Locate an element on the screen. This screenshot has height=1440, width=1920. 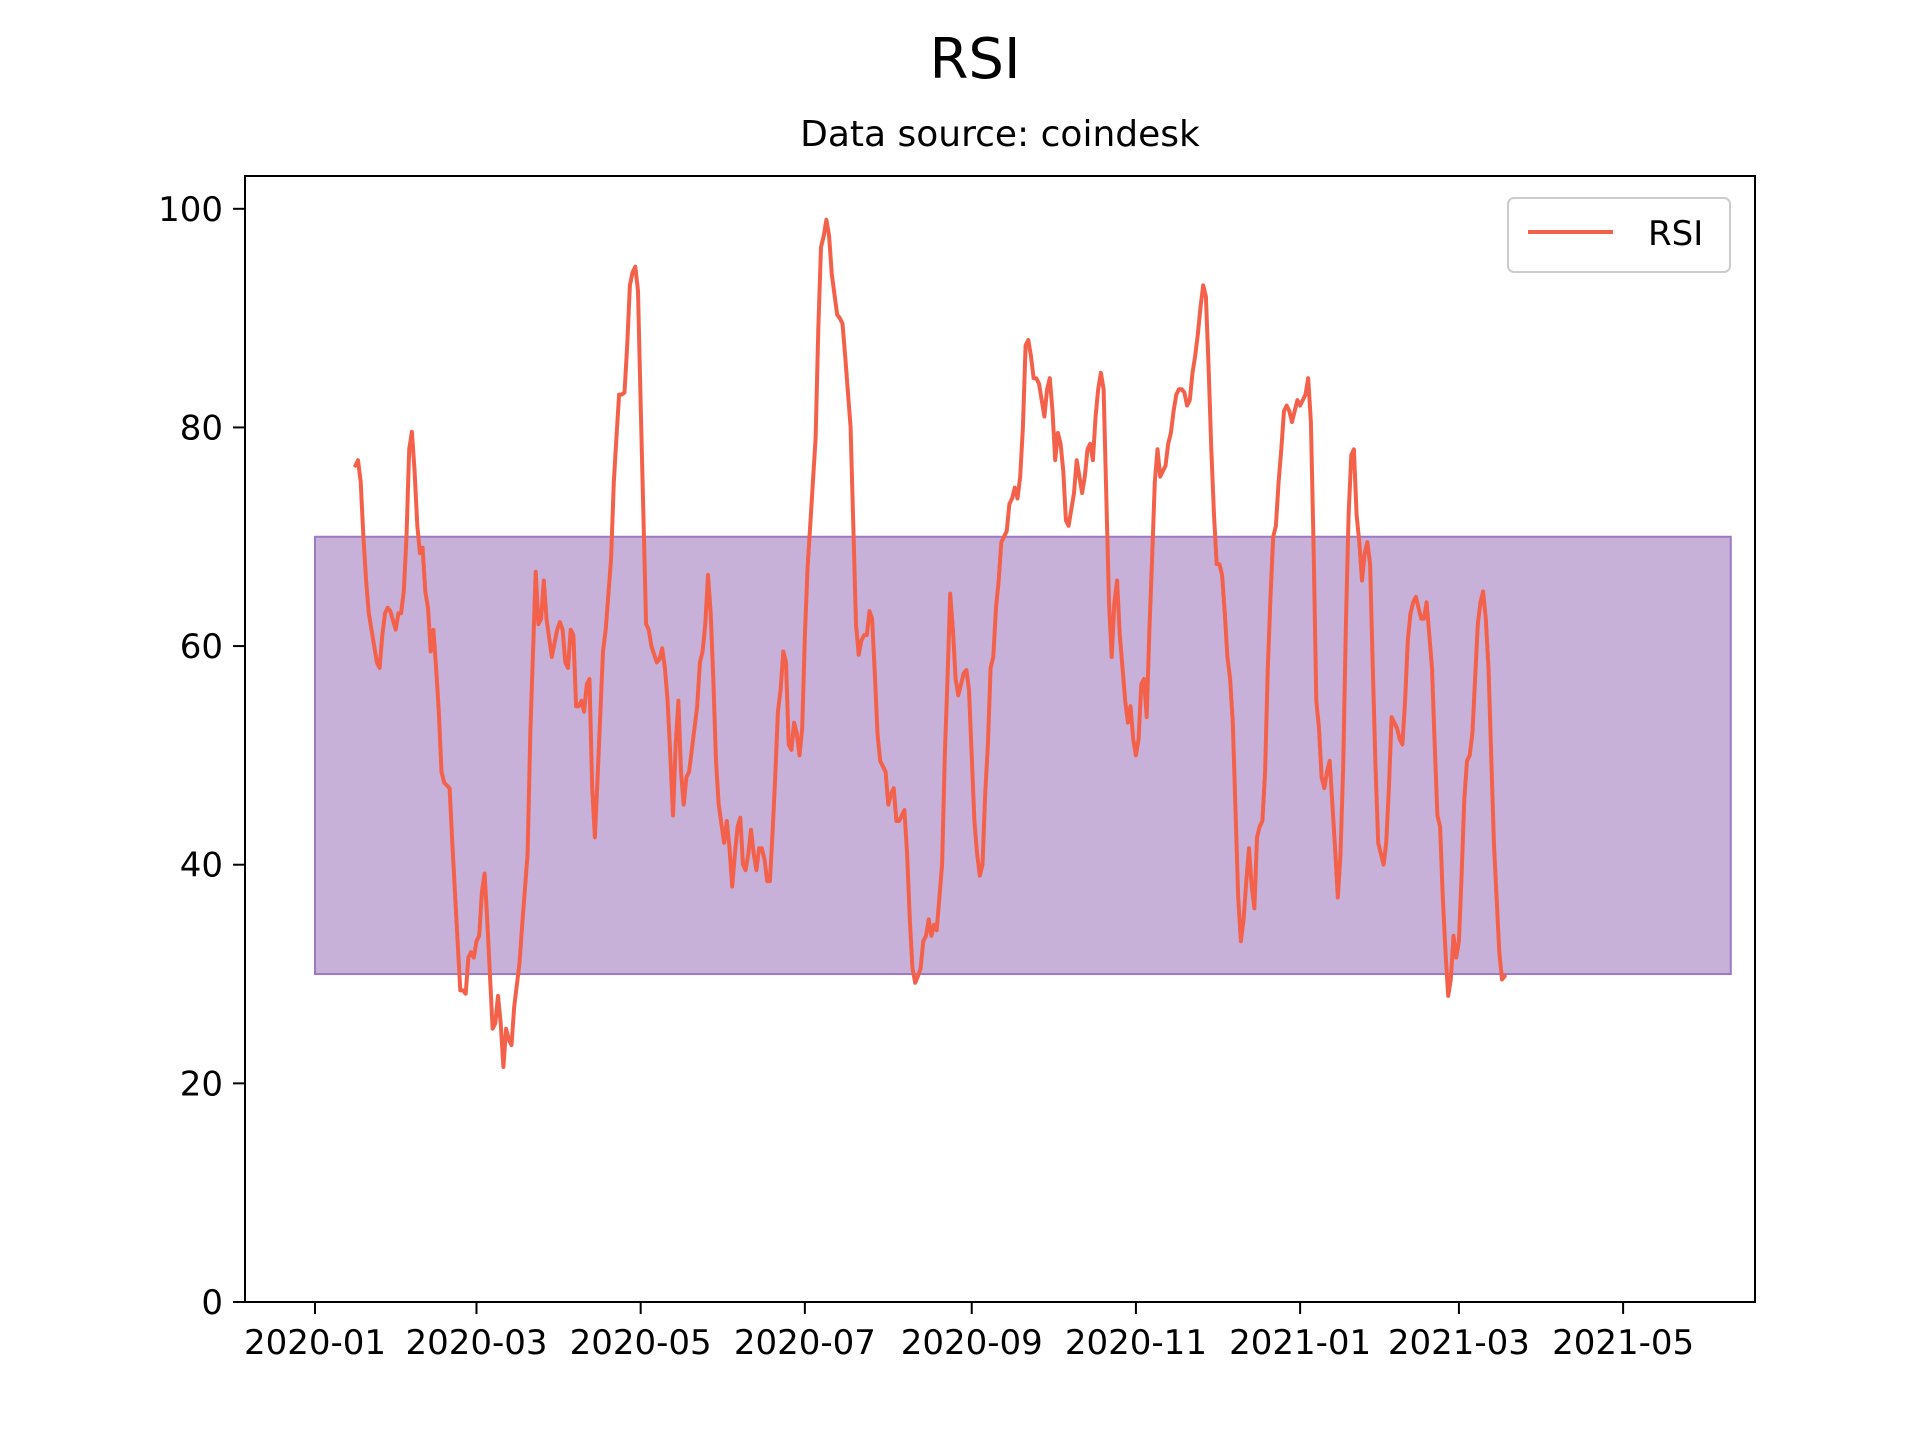
legend-box is located at coordinates (1619, 235).